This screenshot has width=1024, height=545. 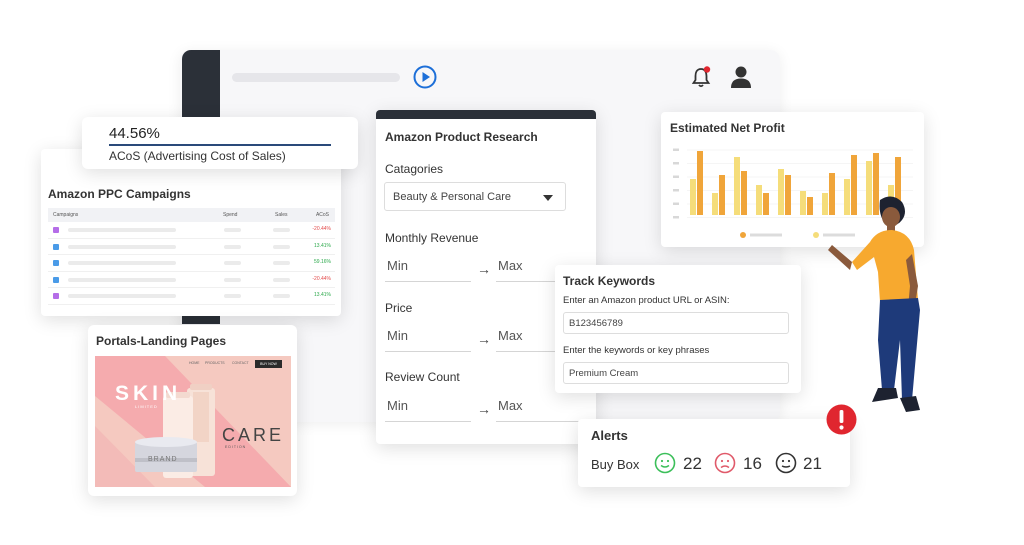 What do you see at coordinates (422, 377) in the screenshot?
I see `review-count-label: Review Count` at bounding box center [422, 377].